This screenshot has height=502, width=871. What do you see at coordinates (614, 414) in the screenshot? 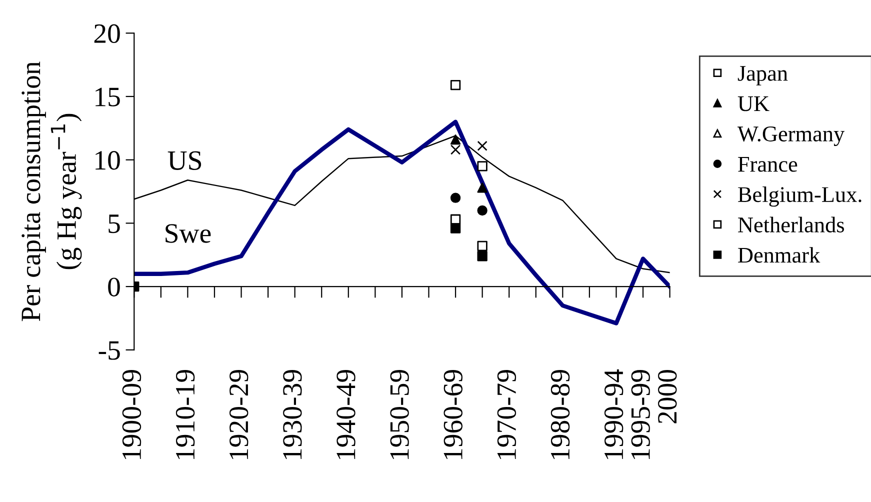
I see `x-tick-label: 1990-94` at bounding box center [614, 414].